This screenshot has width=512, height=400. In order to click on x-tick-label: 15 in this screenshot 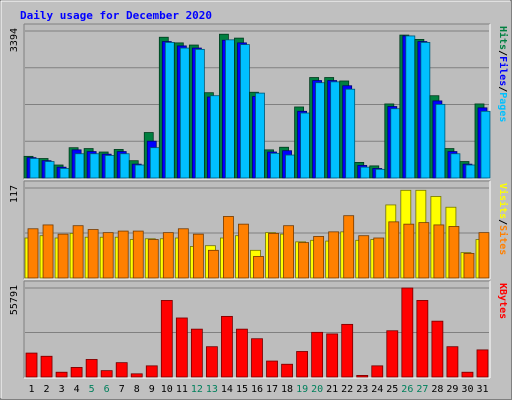, I will do `click(242, 389)`.